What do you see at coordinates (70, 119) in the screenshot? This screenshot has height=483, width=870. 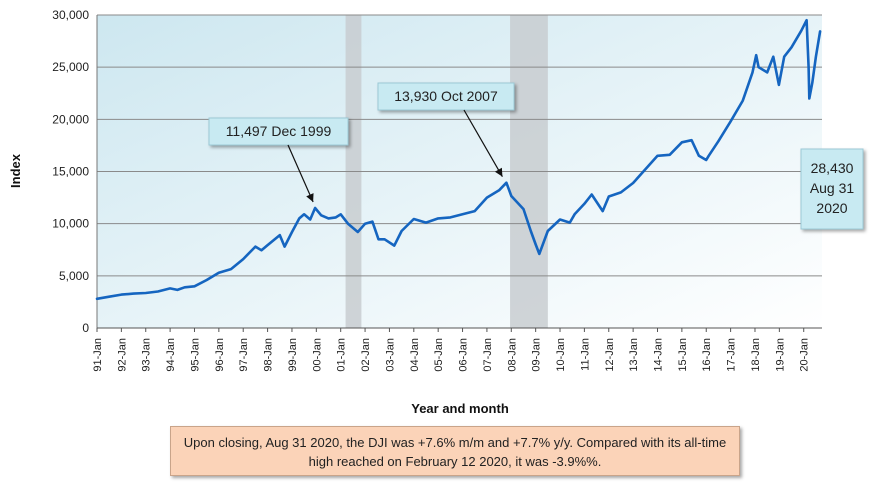 I see `y-tick-label: 20,000` at bounding box center [70, 119].